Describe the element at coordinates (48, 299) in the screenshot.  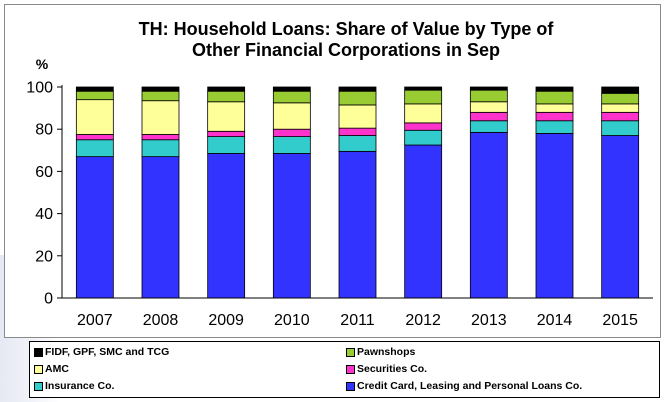
I see `y-tick-label: 0` at that location.